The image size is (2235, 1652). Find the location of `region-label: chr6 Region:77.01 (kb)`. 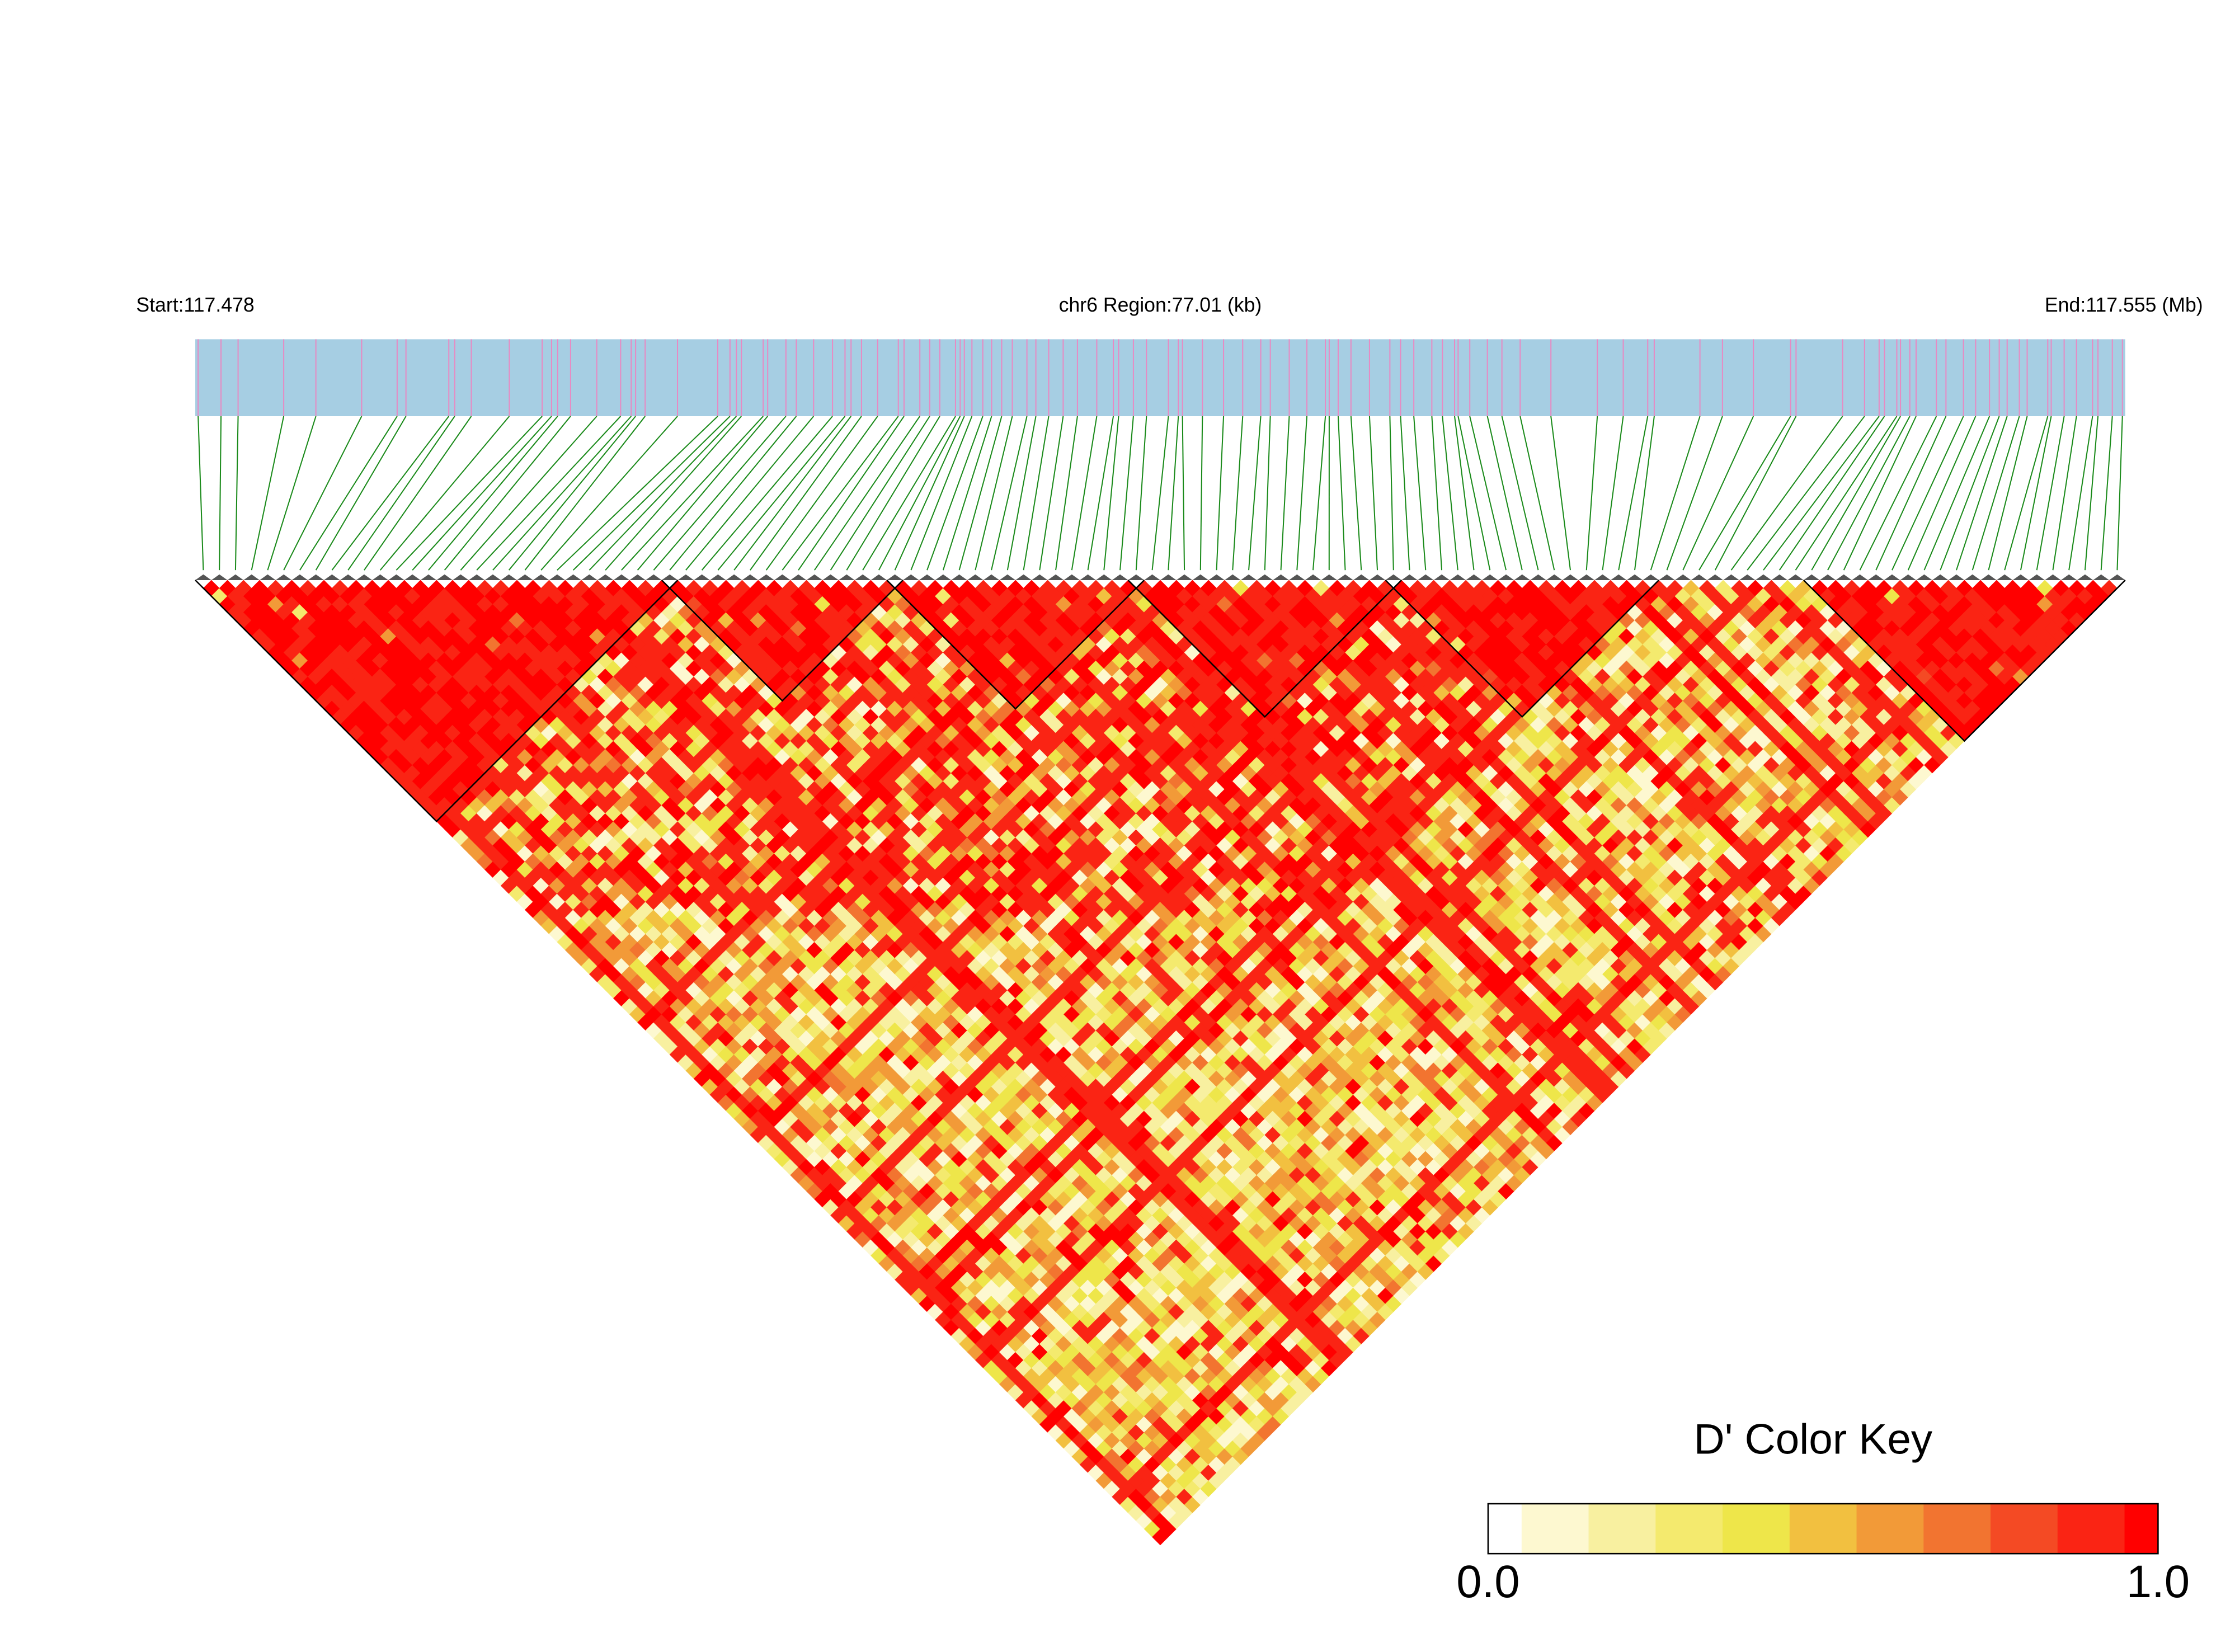

region-label: chr6 Region:77.01 (kb) is located at coordinates (1160, 305).